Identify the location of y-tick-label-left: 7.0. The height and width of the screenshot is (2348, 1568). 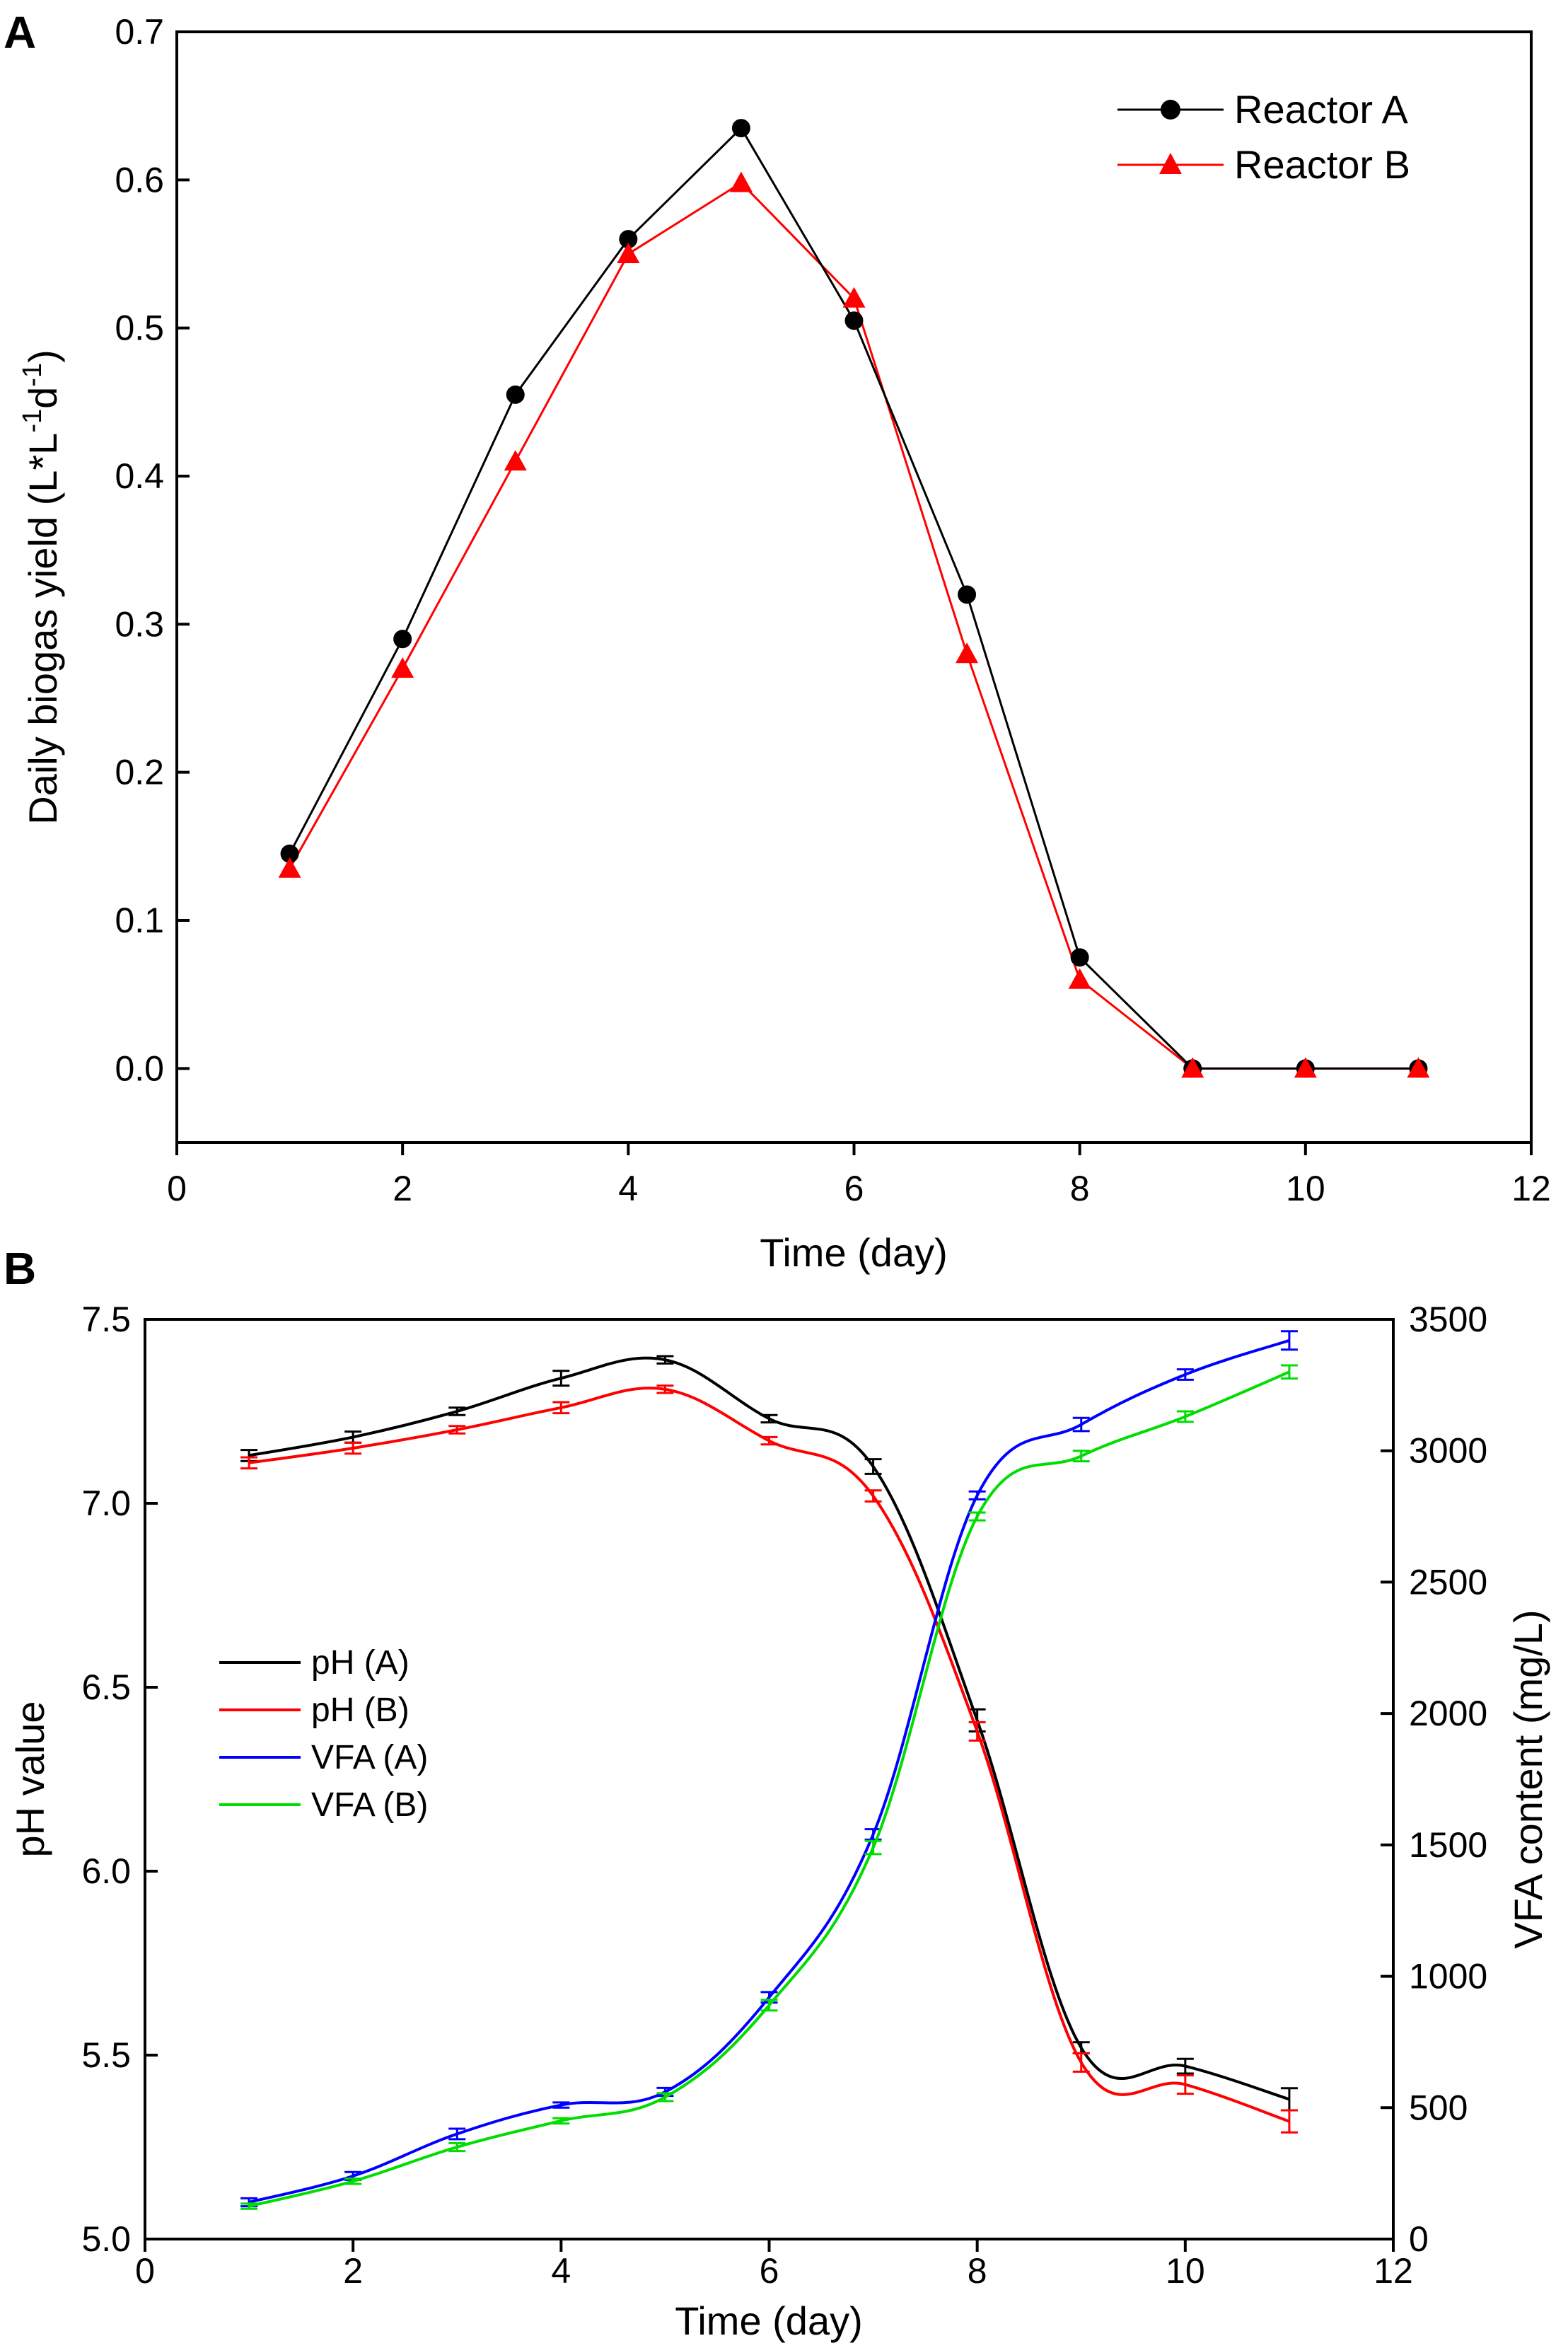
(106, 1503).